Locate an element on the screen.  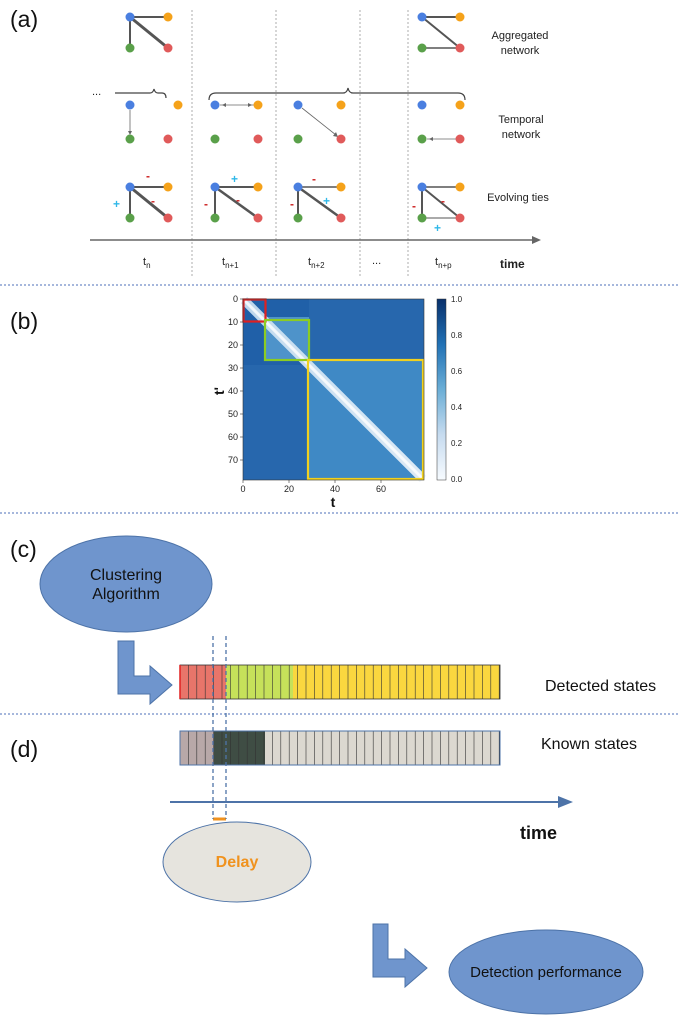
panel-a-label: (a) is located at coordinates (24, 19).